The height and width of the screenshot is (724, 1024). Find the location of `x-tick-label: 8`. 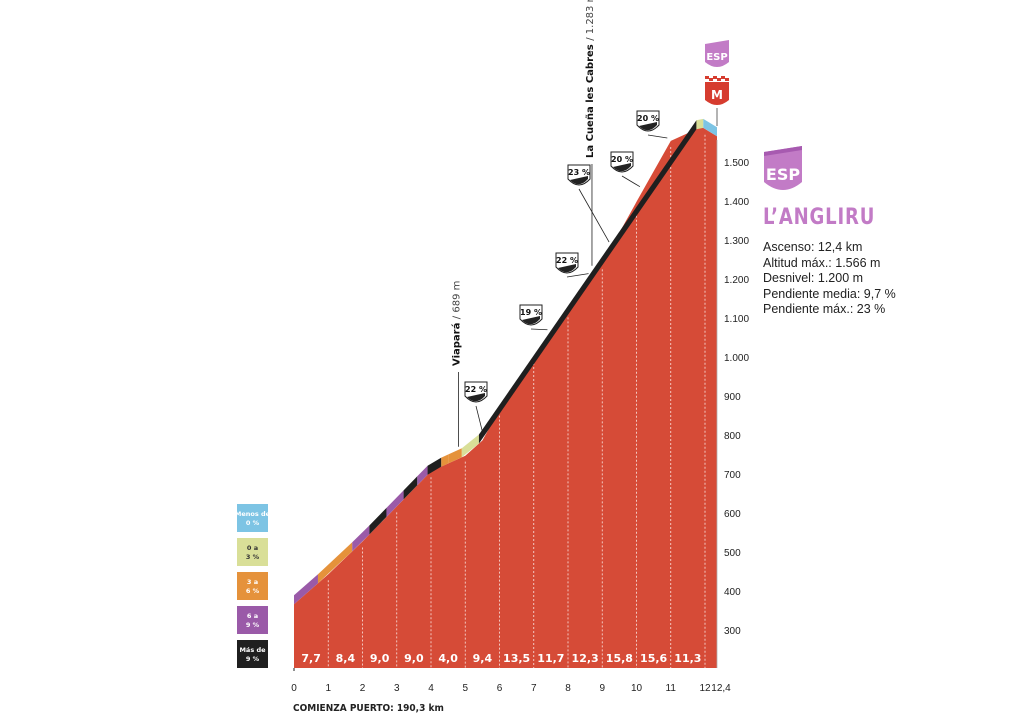

x-tick-label: 8 is located at coordinates (568, 688).